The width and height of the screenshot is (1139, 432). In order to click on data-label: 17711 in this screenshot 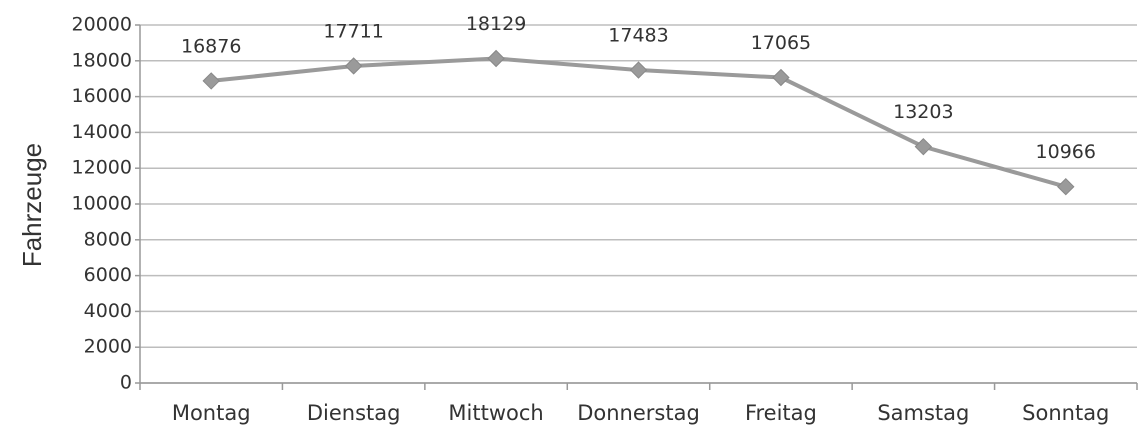, I will do `click(353, 31)`.